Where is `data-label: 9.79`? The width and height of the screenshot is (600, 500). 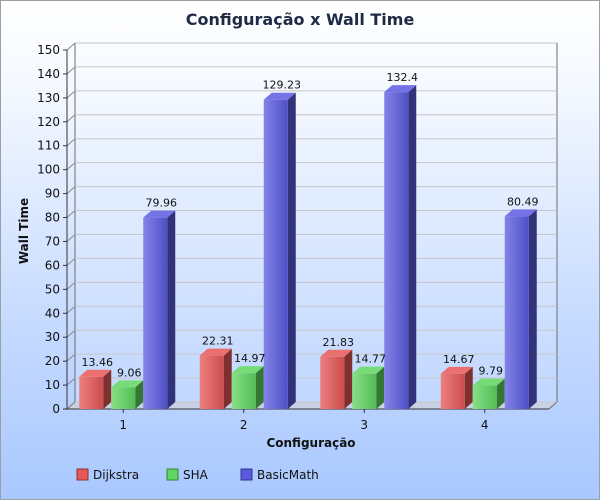 data-label: 9.79 is located at coordinates (491, 371).